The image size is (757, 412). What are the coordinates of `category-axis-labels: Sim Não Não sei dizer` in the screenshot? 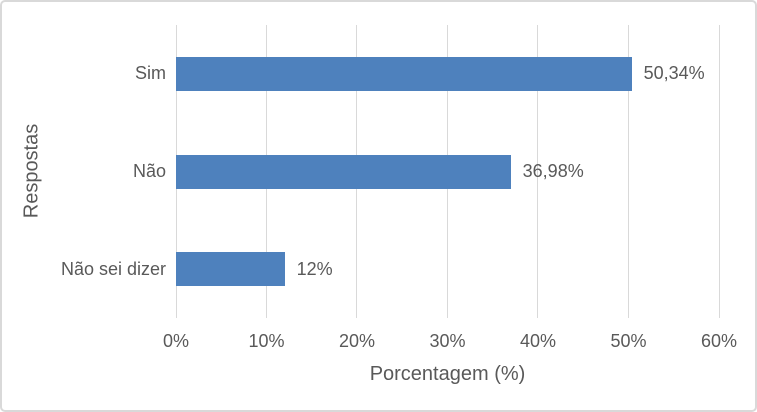 It's located at (92, 171).